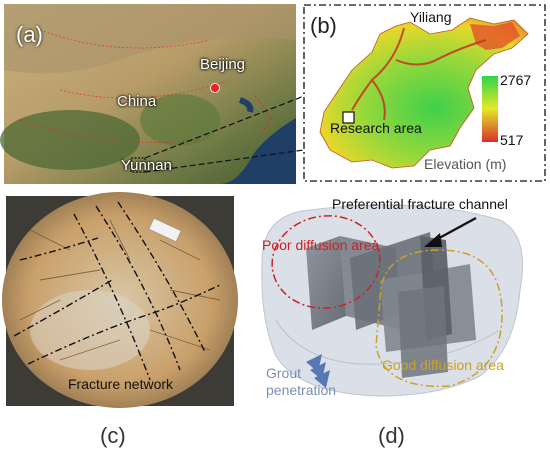 The height and width of the screenshot is (453, 550). I want to click on terrain-low-northeast, so click(495, 36).